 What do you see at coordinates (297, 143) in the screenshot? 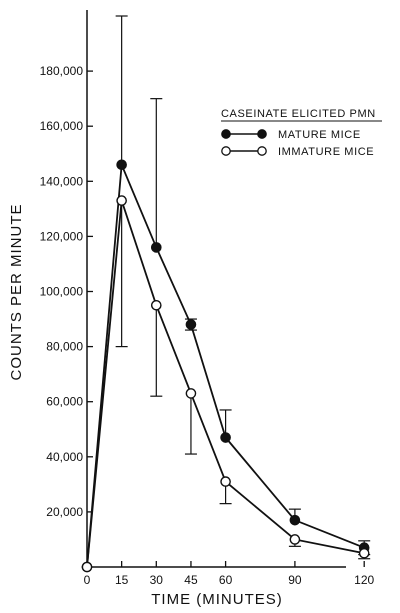
I see `legend-entries: MATURE MICE IMMATURE MICE` at bounding box center [297, 143].